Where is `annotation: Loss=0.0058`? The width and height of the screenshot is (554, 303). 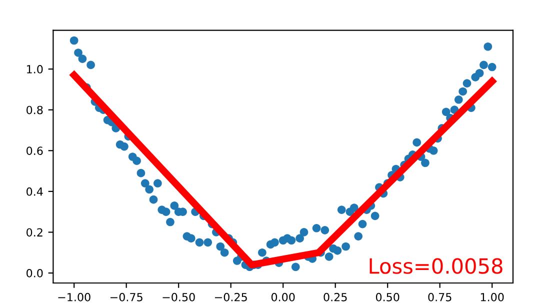 annotation: Loss=0.0058 is located at coordinates (436, 266).